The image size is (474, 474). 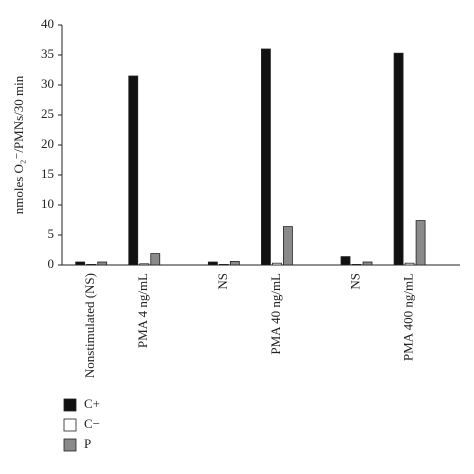 I want to click on legend-label: C−, so click(x=92, y=423).